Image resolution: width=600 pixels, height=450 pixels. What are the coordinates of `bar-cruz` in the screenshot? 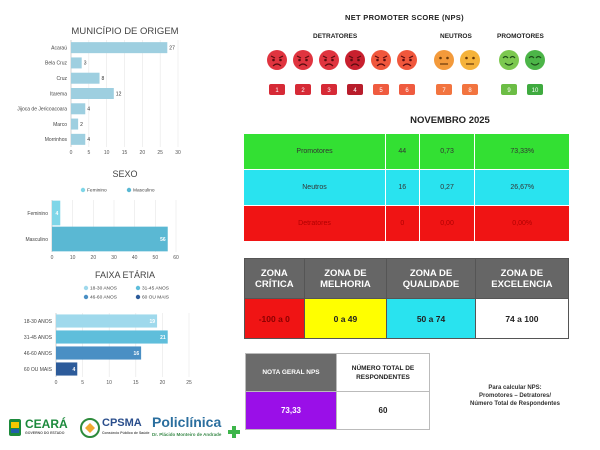 It's located at (85, 78).